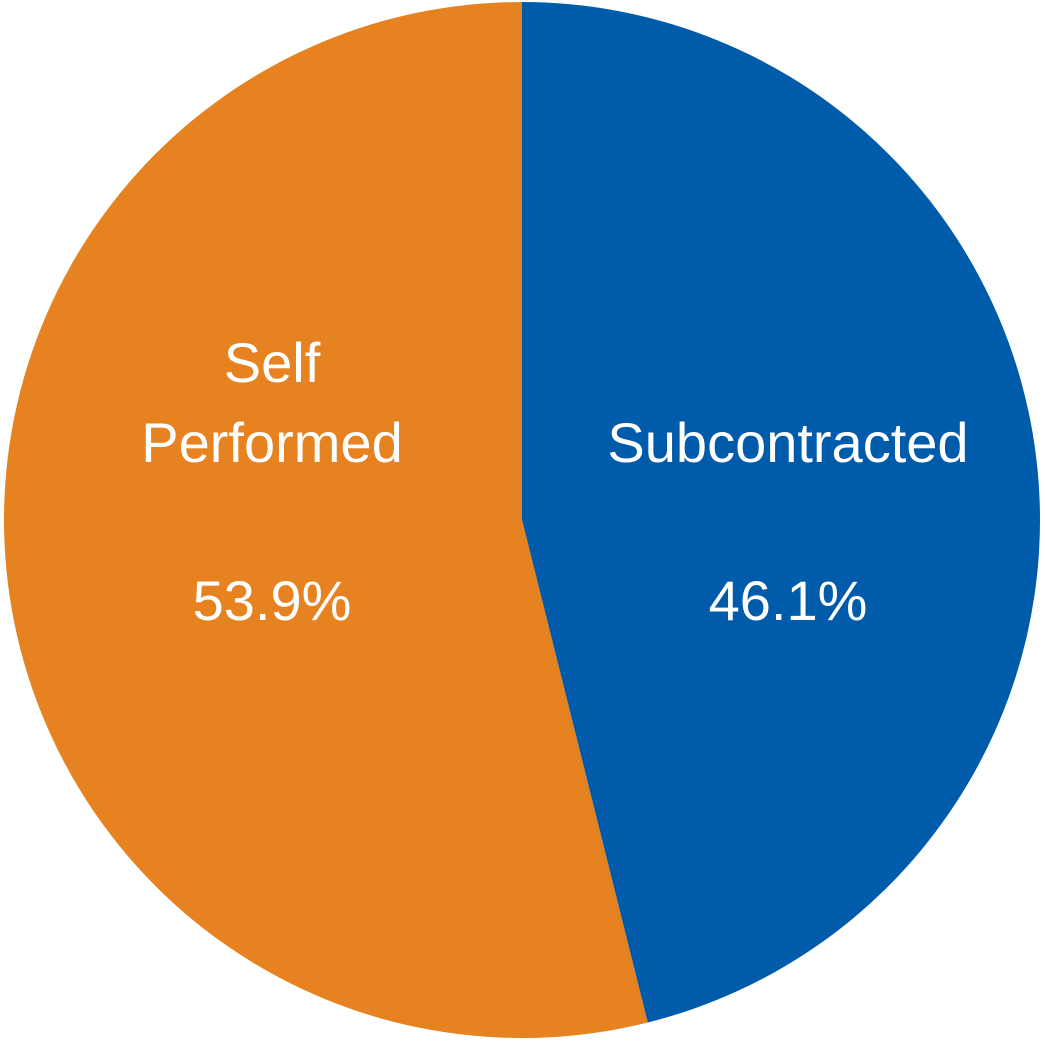 This screenshot has width=1045, height=1041. What do you see at coordinates (788, 600) in the screenshot?
I see `slice-value-subcontracted: 46.1%` at bounding box center [788, 600].